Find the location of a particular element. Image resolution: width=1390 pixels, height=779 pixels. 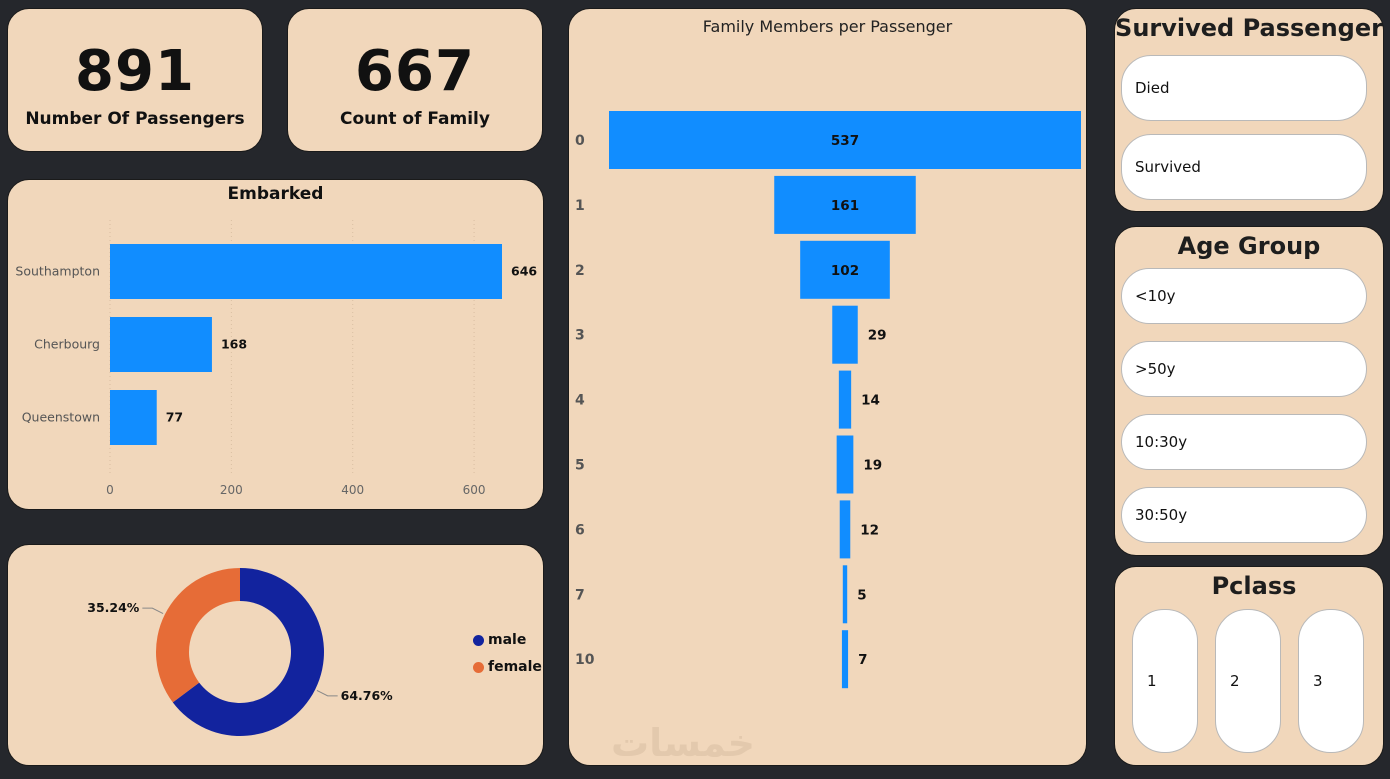

survived-slicer: Survived Passenger Died Survived is located at coordinates (1249, 110).